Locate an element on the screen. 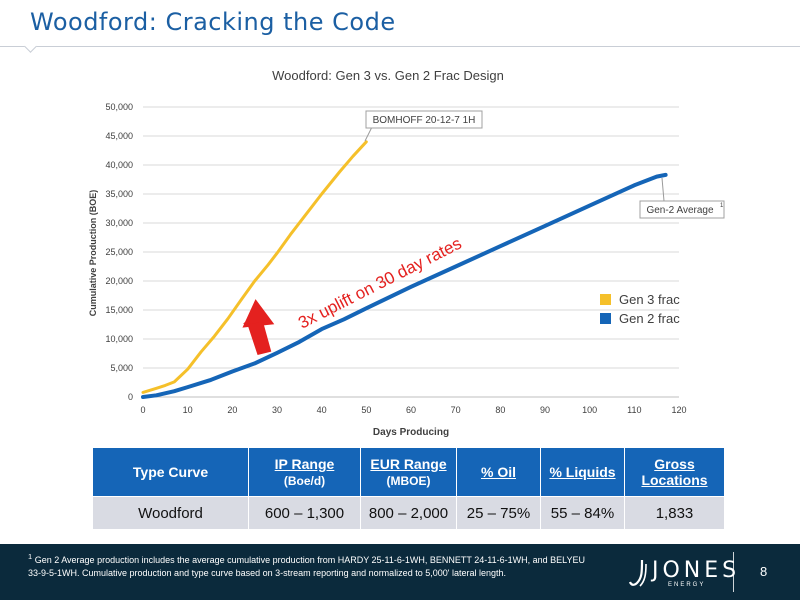 This screenshot has height=600, width=800. y-tick-label: 10,000 is located at coordinates (119, 339).